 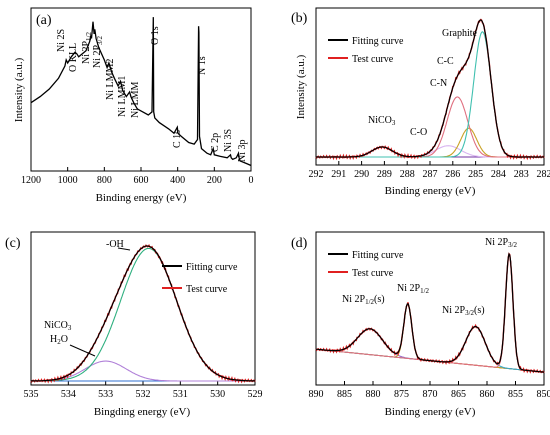 I want to click on x-tick-label-b-9: 283, so click(x=521, y=174).